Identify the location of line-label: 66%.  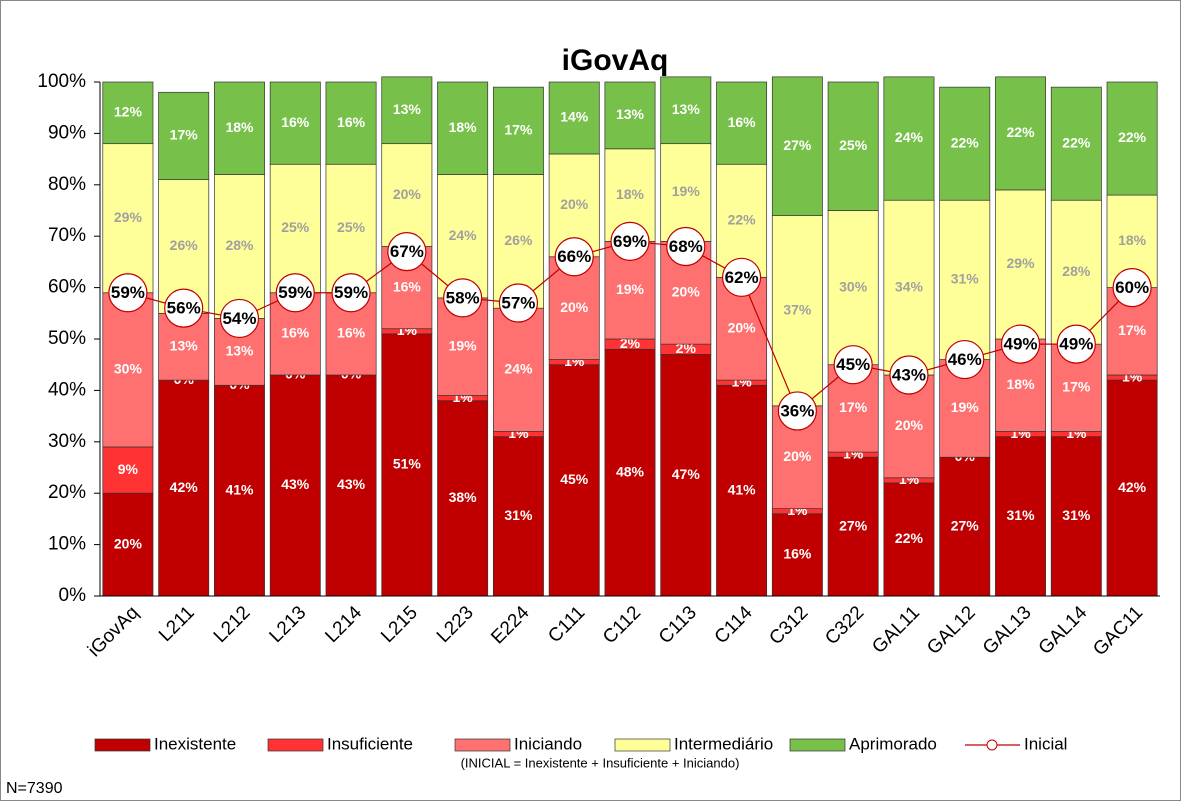
(574, 256).